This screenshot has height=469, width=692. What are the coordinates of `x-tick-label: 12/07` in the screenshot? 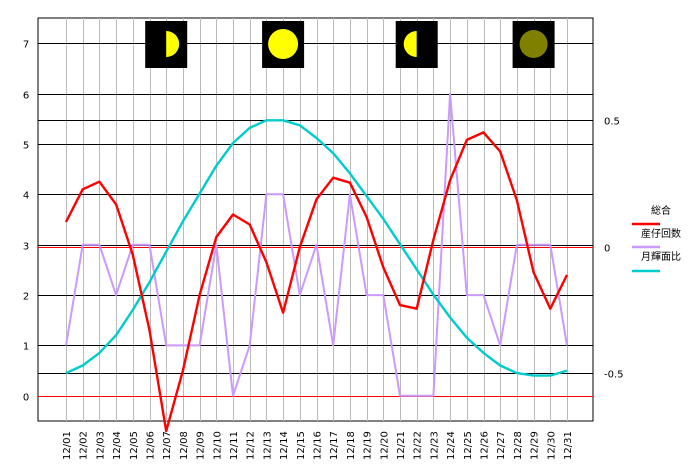 It's located at (167, 445).